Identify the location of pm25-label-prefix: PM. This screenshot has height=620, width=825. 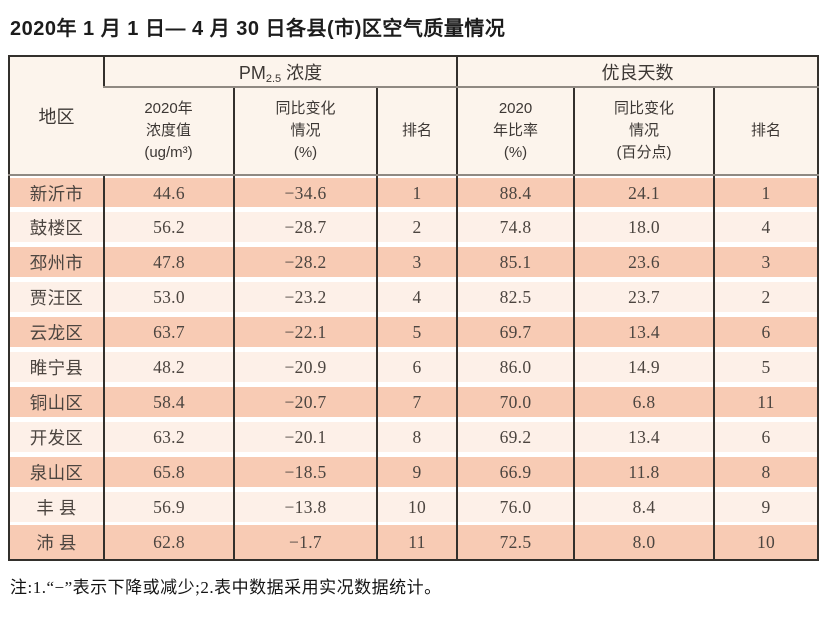
(252, 72).